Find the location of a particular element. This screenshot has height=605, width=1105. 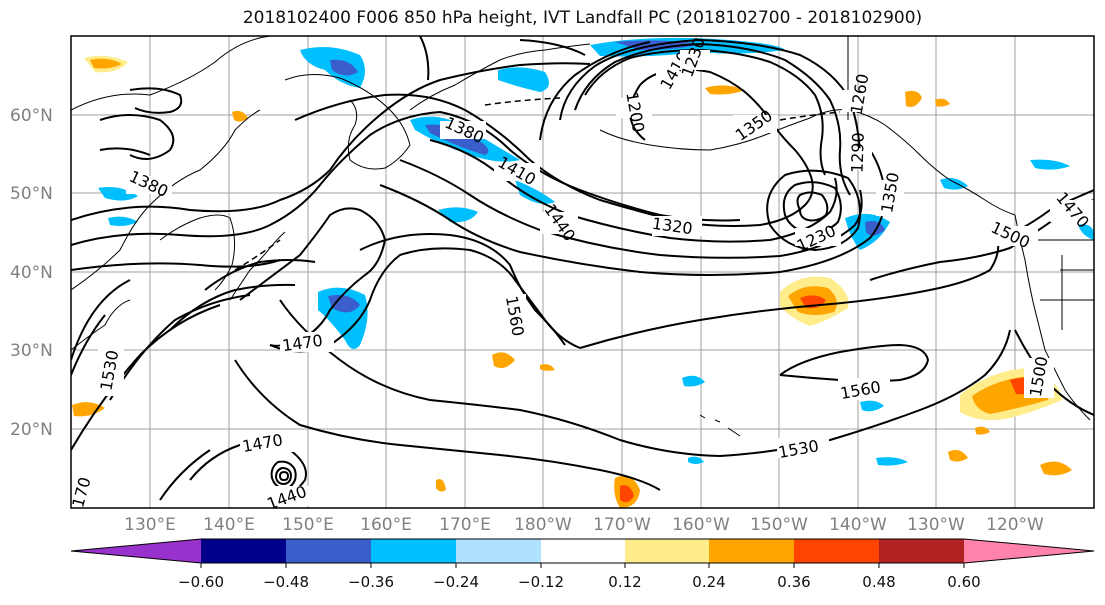

lon-tick-label: 150°W is located at coordinates (779, 525).